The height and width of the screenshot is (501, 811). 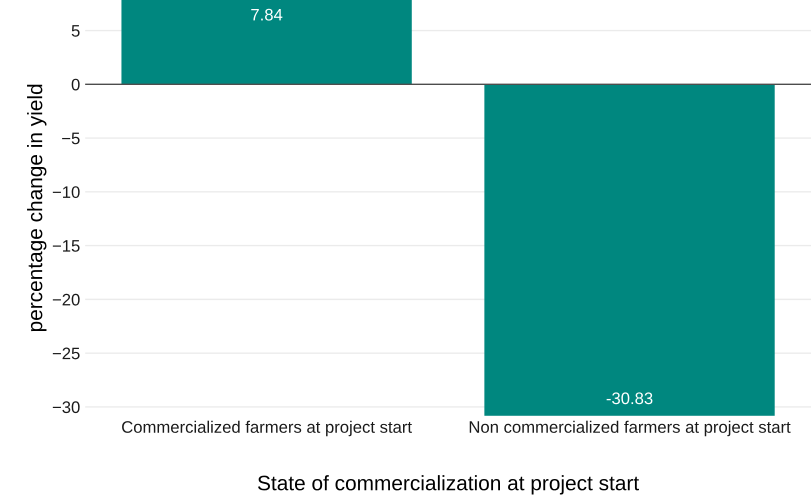 What do you see at coordinates (266, 14) in the screenshot?
I see `data-label: 7.84` at bounding box center [266, 14].